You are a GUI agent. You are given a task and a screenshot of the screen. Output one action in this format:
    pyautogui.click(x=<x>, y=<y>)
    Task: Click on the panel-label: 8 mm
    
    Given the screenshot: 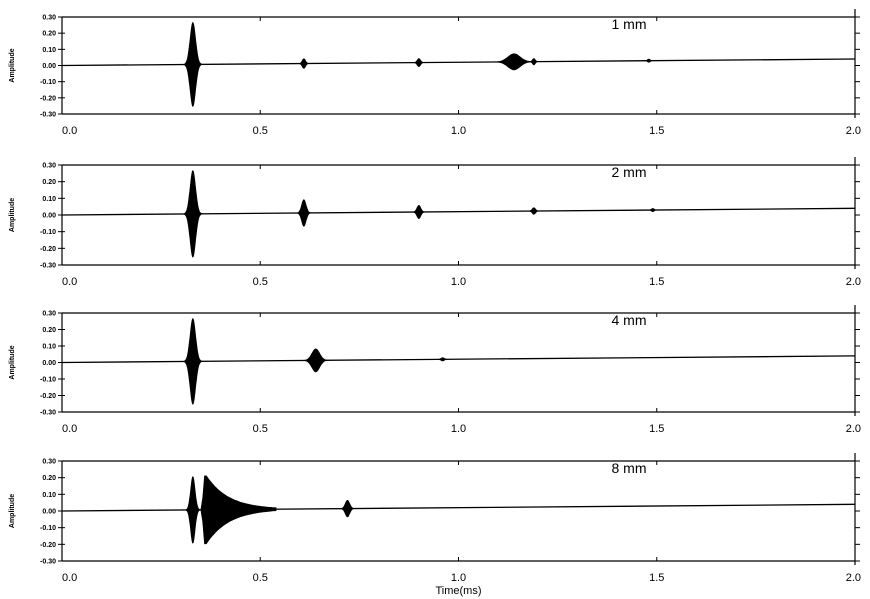 What is the action you would take?
    pyautogui.click(x=628, y=468)
    